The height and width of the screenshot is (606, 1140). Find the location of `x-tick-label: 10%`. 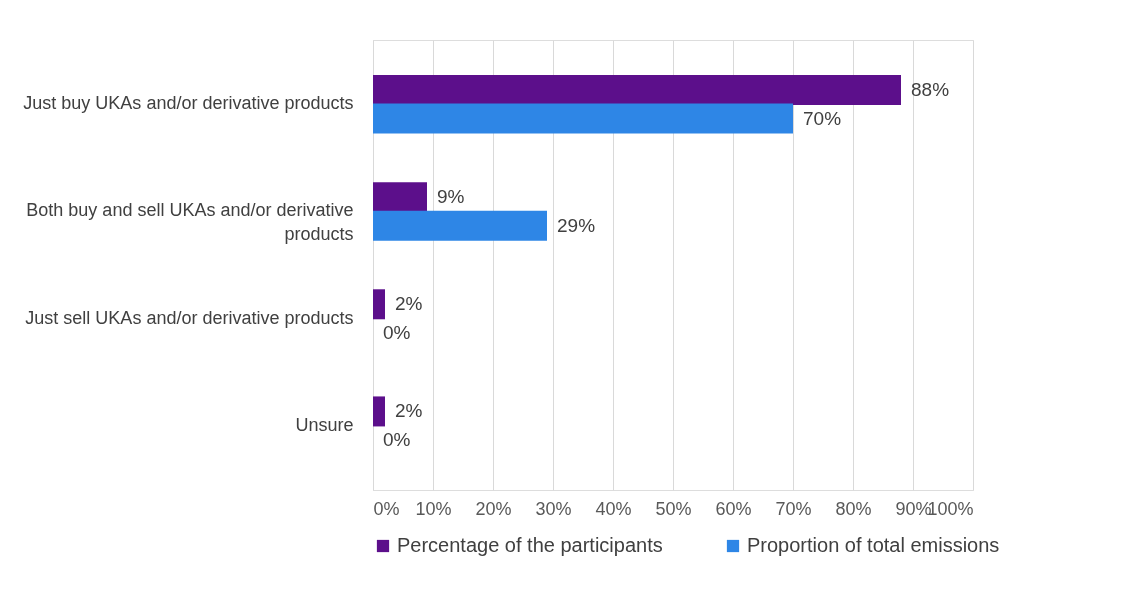

x-tick-label: 10% is located at coordinates (433, 508).